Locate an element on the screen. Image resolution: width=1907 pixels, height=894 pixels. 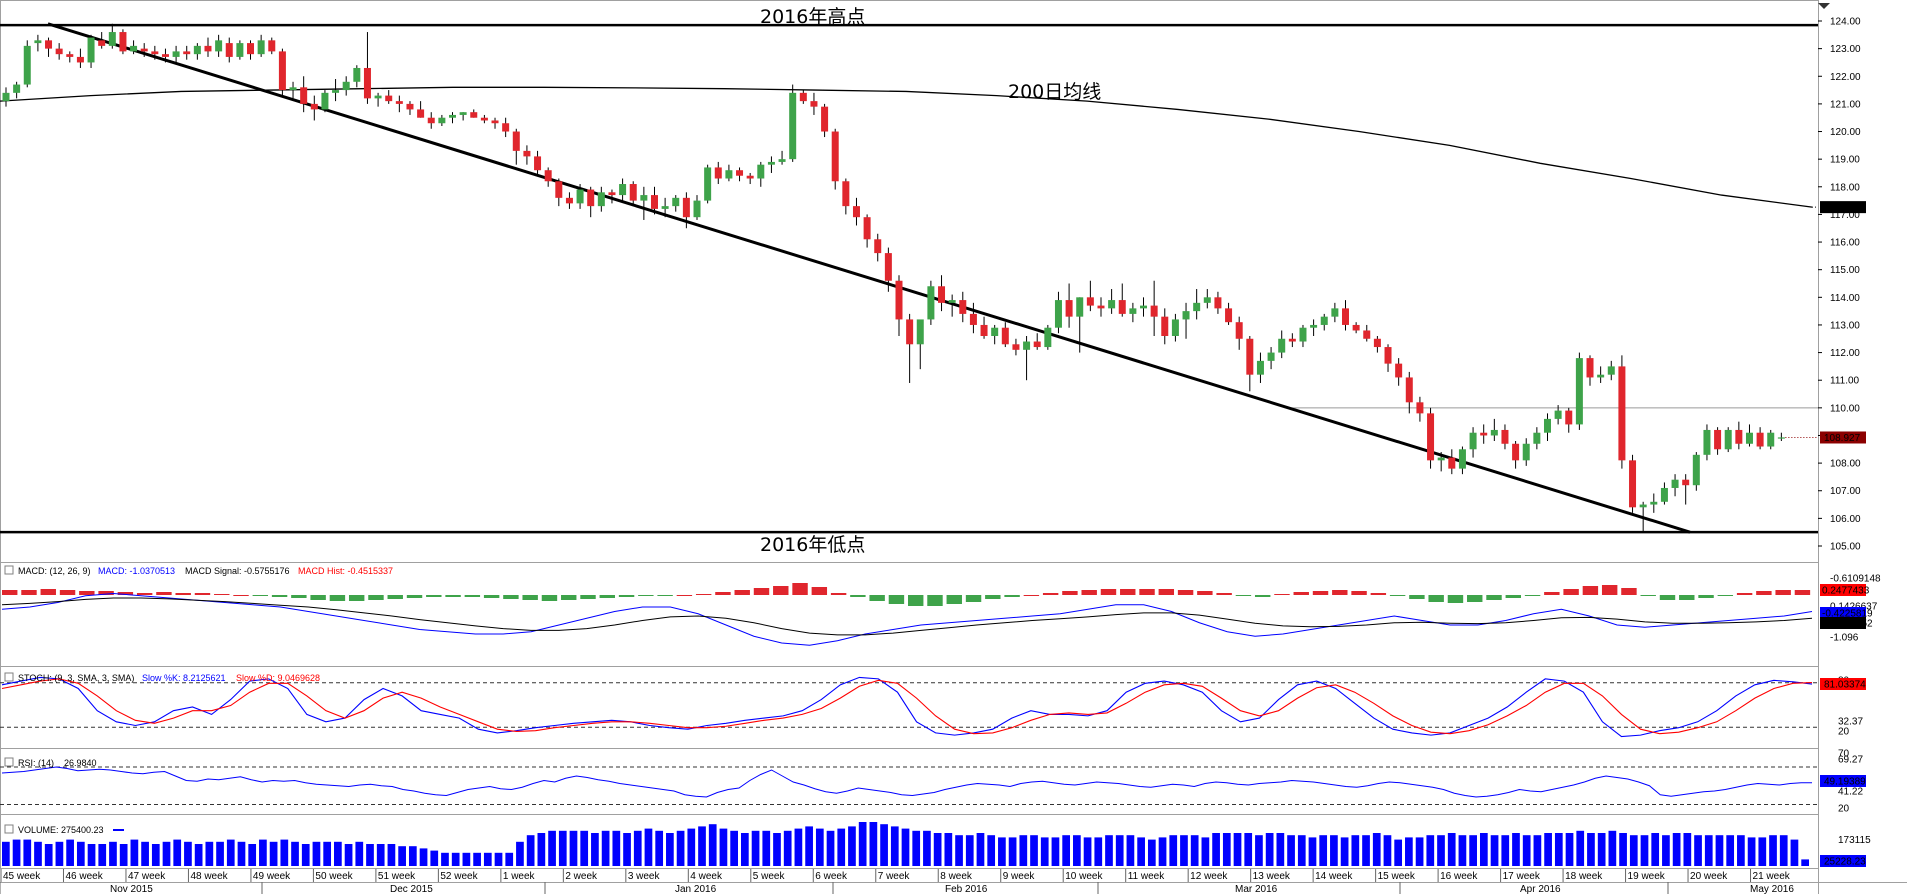
week-label: 7 week is located at coordinates (894, 876).